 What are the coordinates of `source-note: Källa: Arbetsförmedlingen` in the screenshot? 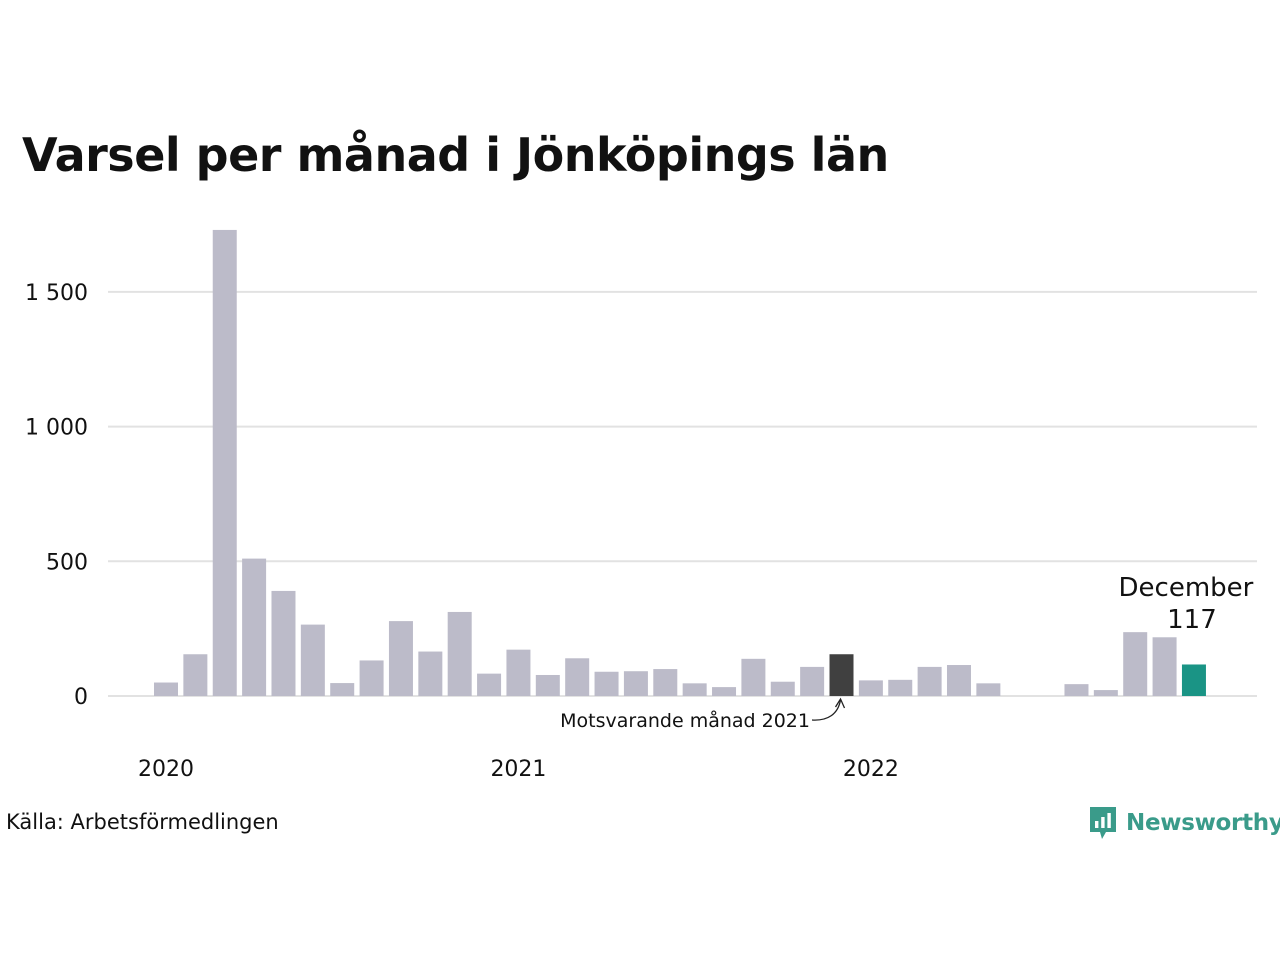 It's located at (142, 822).